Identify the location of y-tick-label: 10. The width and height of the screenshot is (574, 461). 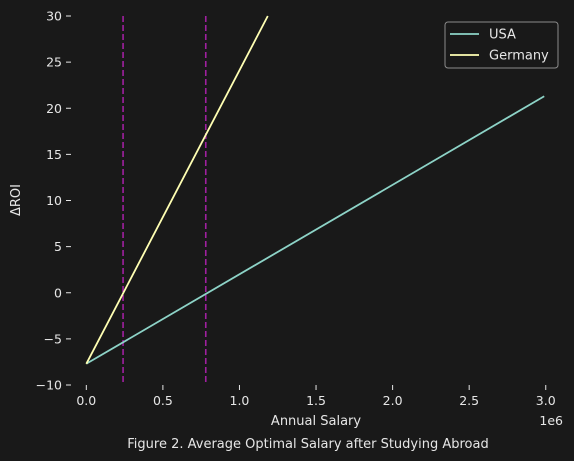
(54, 200).